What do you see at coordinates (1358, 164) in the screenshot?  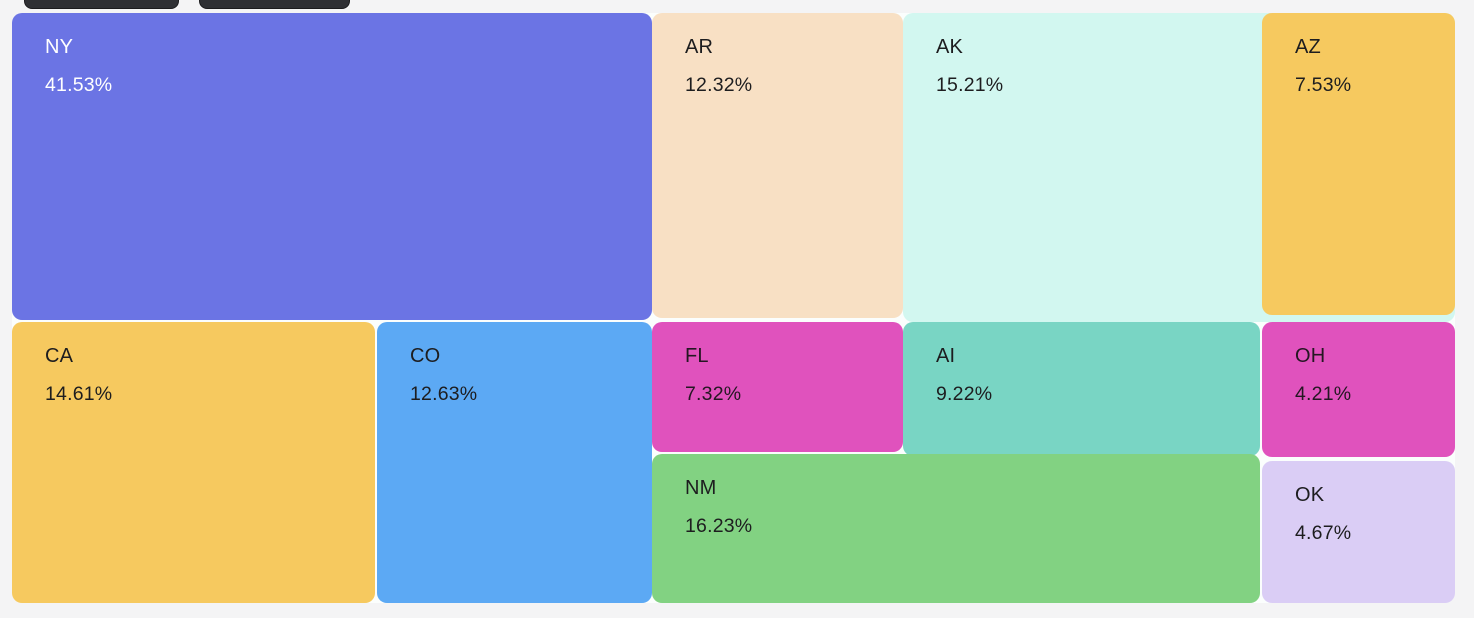 I see `treemap-node-az: AZ 7.53%` at bounding box center [1358, 164].